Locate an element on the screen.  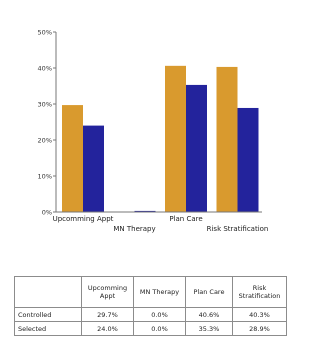
table-row: Controlled 29.7% 0.0% 40.6% 40.3% is located at coordinates (150, 314).